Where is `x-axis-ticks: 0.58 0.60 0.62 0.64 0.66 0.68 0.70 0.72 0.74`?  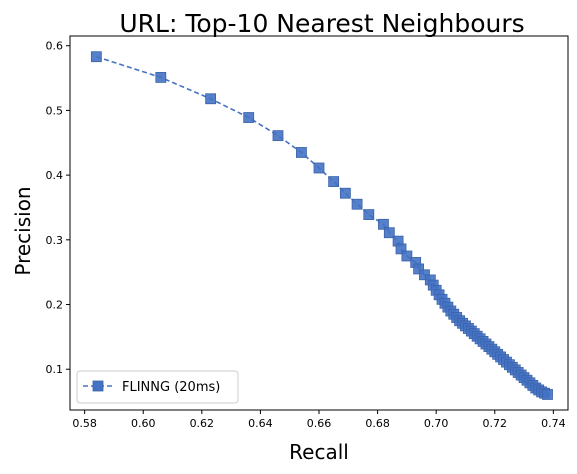
x-axis-ticks: 0.58 0.60 0.62 0.64 0.66 0.68 0.70 0.72 0.74 is located at coordinates (318, 420).